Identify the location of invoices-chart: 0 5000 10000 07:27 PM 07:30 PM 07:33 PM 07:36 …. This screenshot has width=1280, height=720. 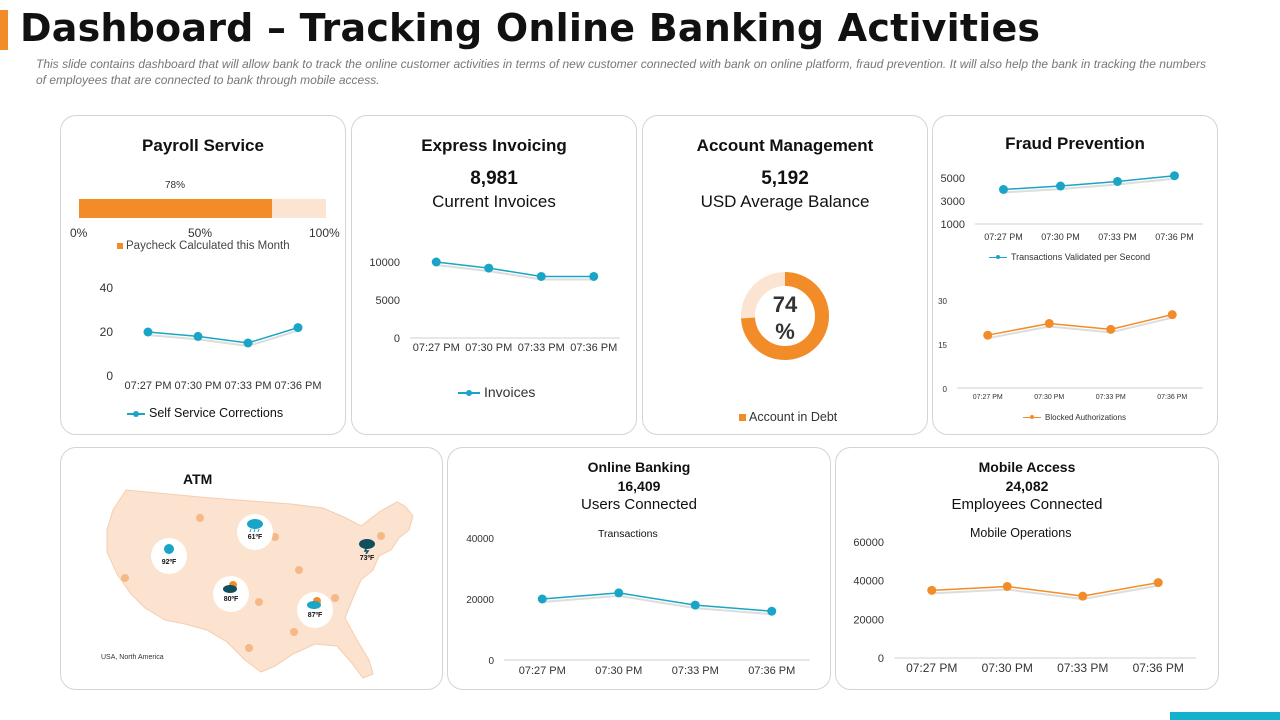
(494, 305).